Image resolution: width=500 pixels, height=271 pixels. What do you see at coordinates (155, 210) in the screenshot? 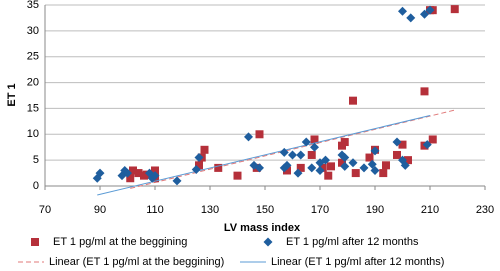
I see `x-tick-label: 110` at bounding box center [155, 210].